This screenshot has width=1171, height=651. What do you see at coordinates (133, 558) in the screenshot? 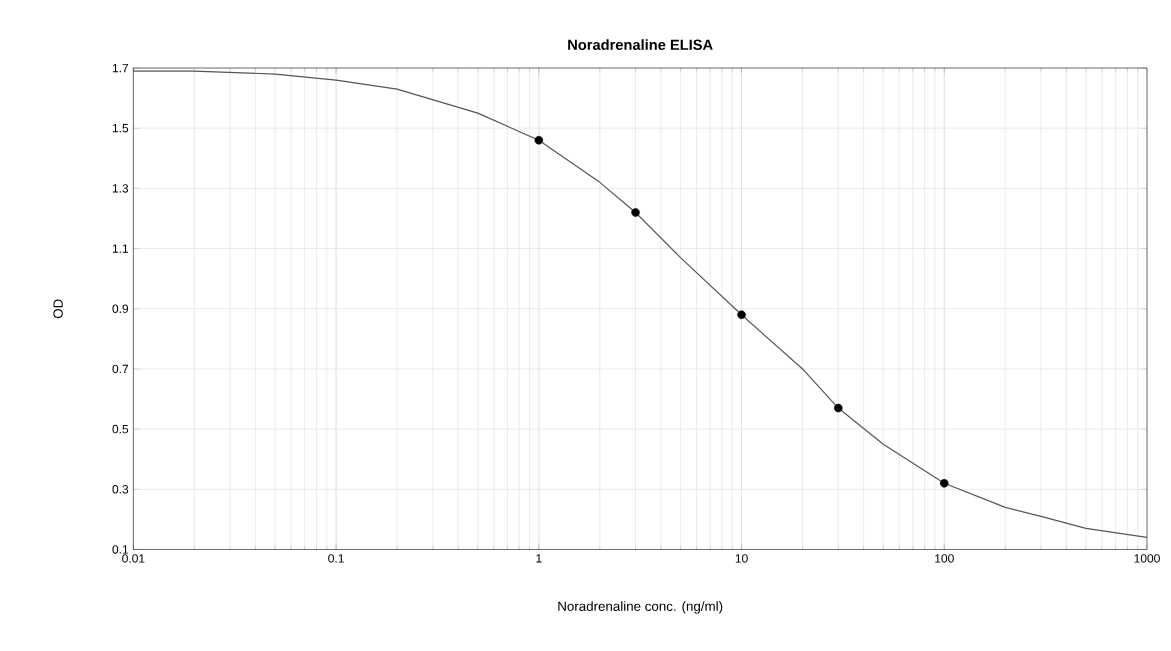
I see `x-tick-label: 0.01` at bounding box center [133, 558].